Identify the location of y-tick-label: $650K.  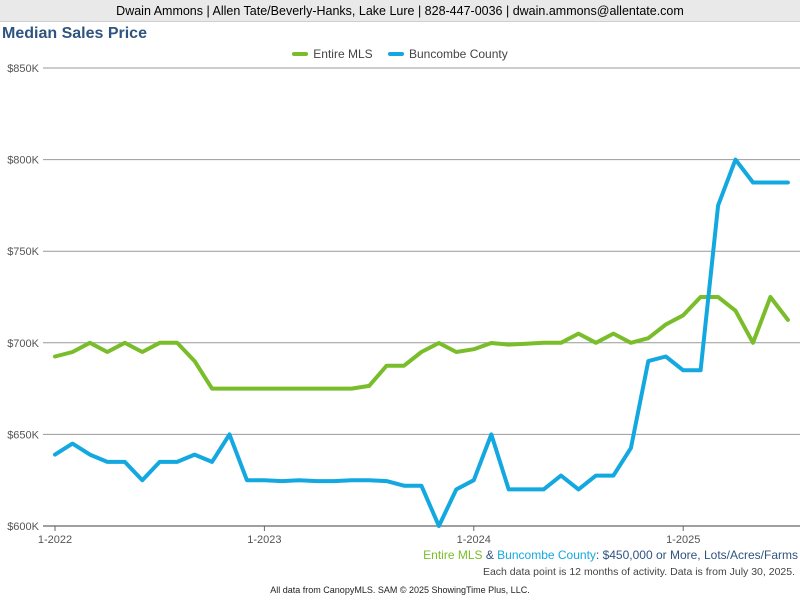
(23, 435).